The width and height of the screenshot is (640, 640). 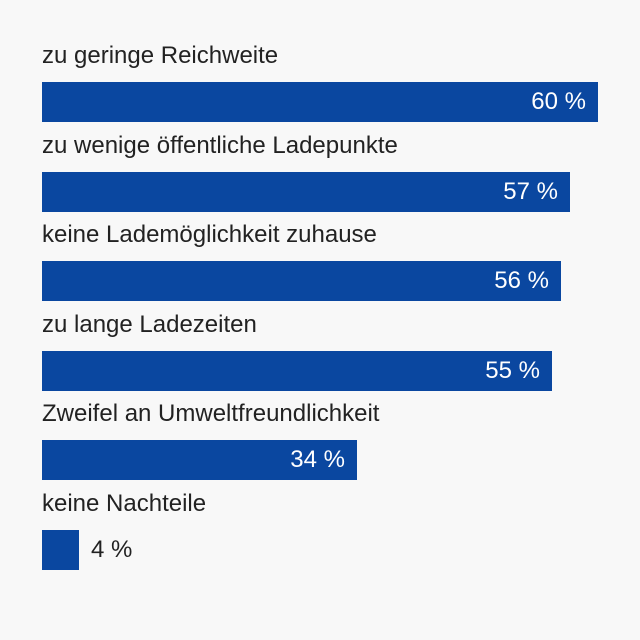 I want to click on value-label: 4 %, so click(x=112, y=549).